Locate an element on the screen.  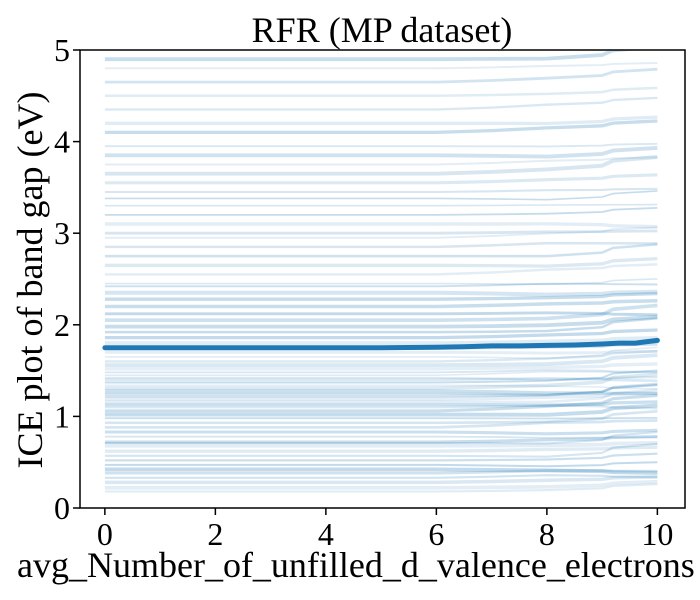
chart-title: RFR (MP dataset) is located at coordinates (382, 30).